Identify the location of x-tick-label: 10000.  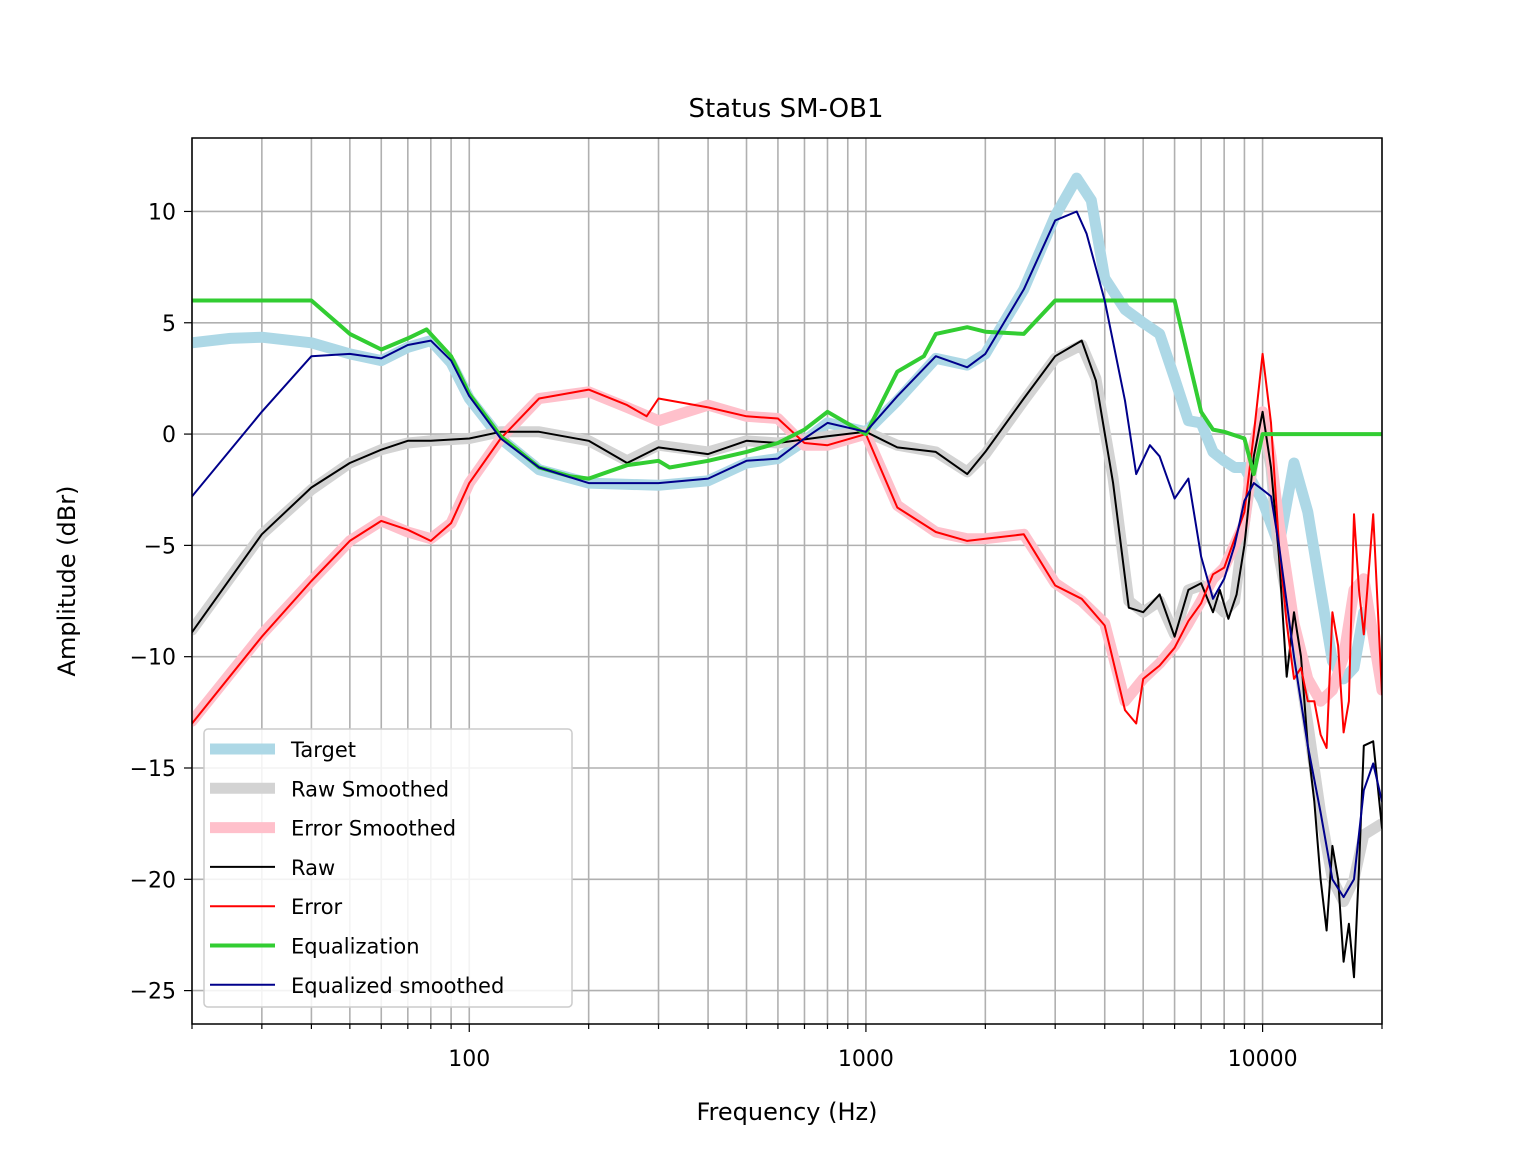
(1263, 1059).